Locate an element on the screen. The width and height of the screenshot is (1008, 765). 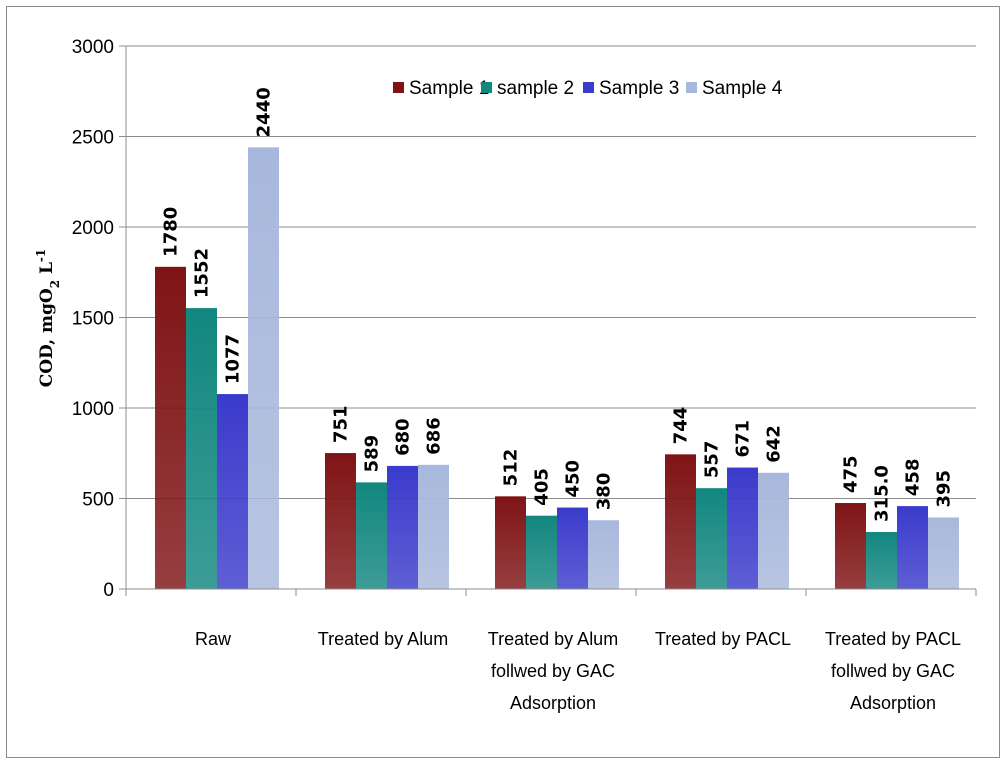
data-label: 589 is located at coordinates (372, 454).